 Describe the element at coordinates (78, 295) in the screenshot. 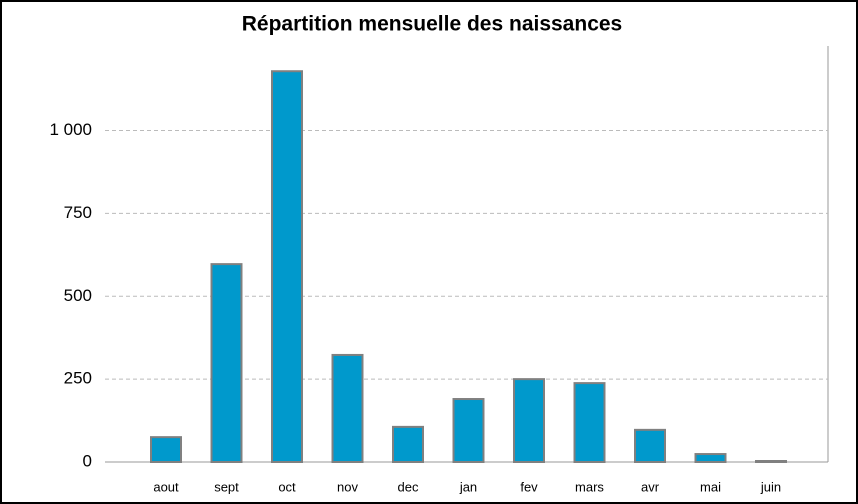

I see `y-tick-label: 500` at that location.